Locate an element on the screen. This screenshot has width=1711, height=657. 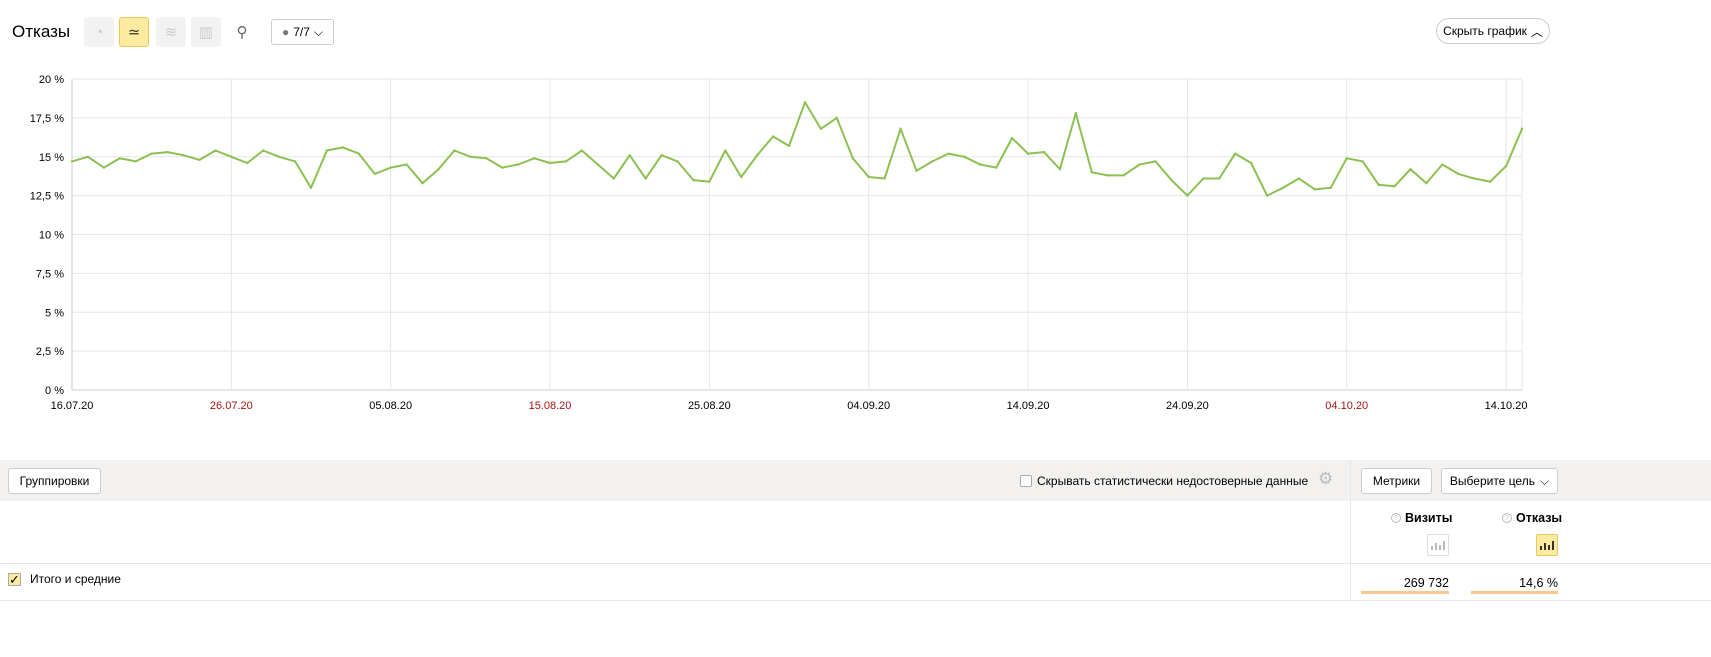
groupings-button: Группировки is located at coordinates (54, 481).